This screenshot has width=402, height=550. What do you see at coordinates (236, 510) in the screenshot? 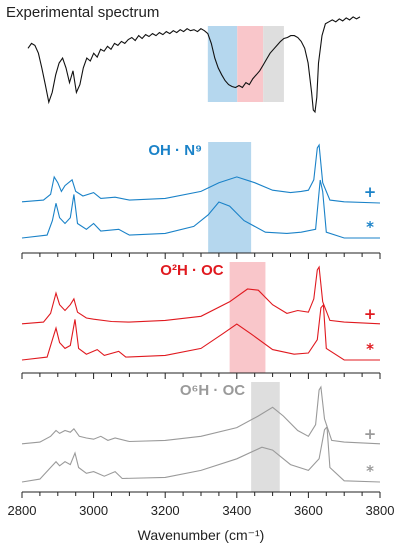
I see `x-tick-label-3400: 3400` at bounding box center [236, 510].